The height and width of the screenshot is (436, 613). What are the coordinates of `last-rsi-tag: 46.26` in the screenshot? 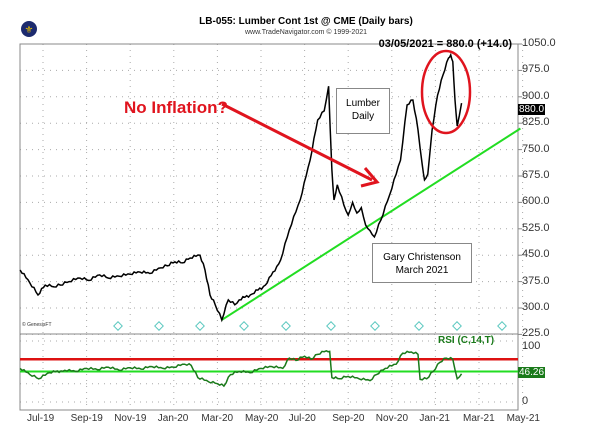 It's located at (532, 372).